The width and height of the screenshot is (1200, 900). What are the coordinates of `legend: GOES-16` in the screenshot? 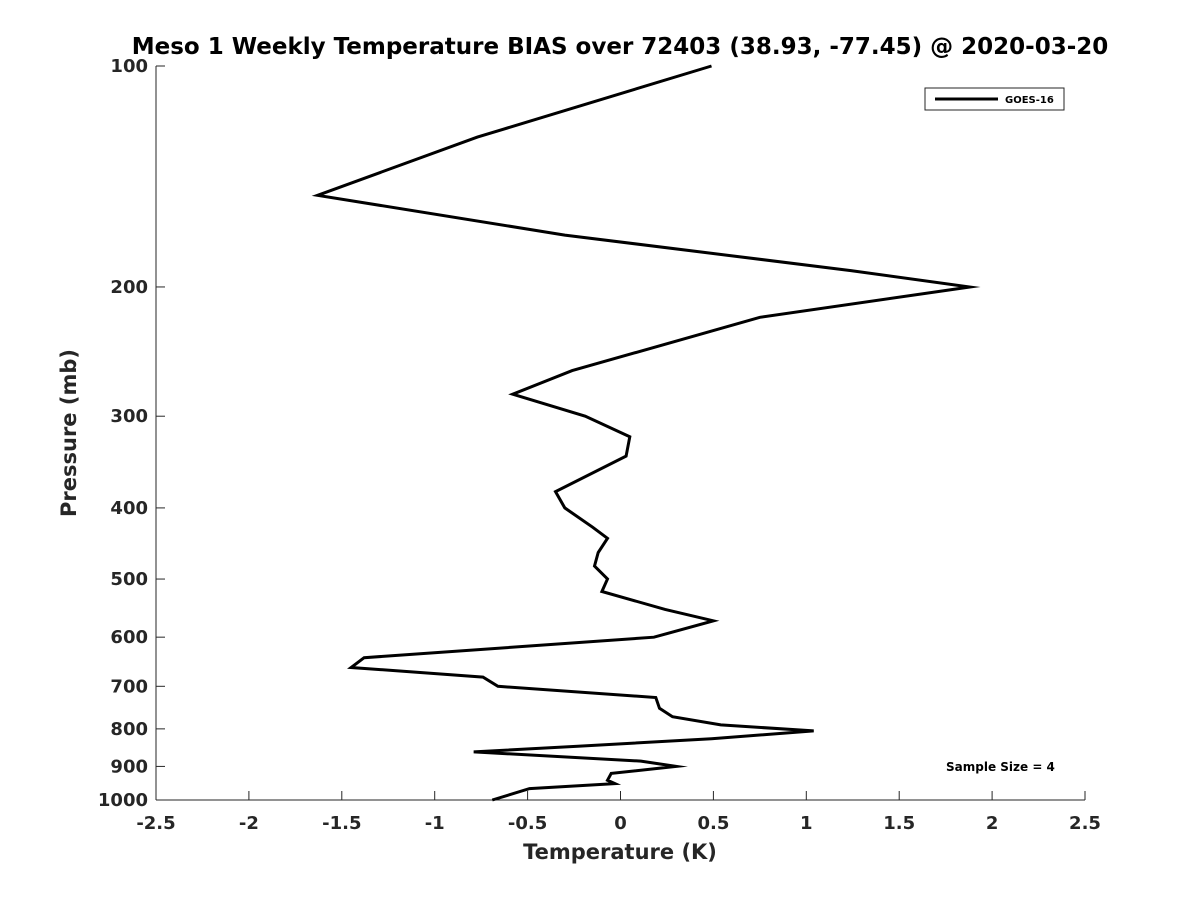 It's located at (994, 99).